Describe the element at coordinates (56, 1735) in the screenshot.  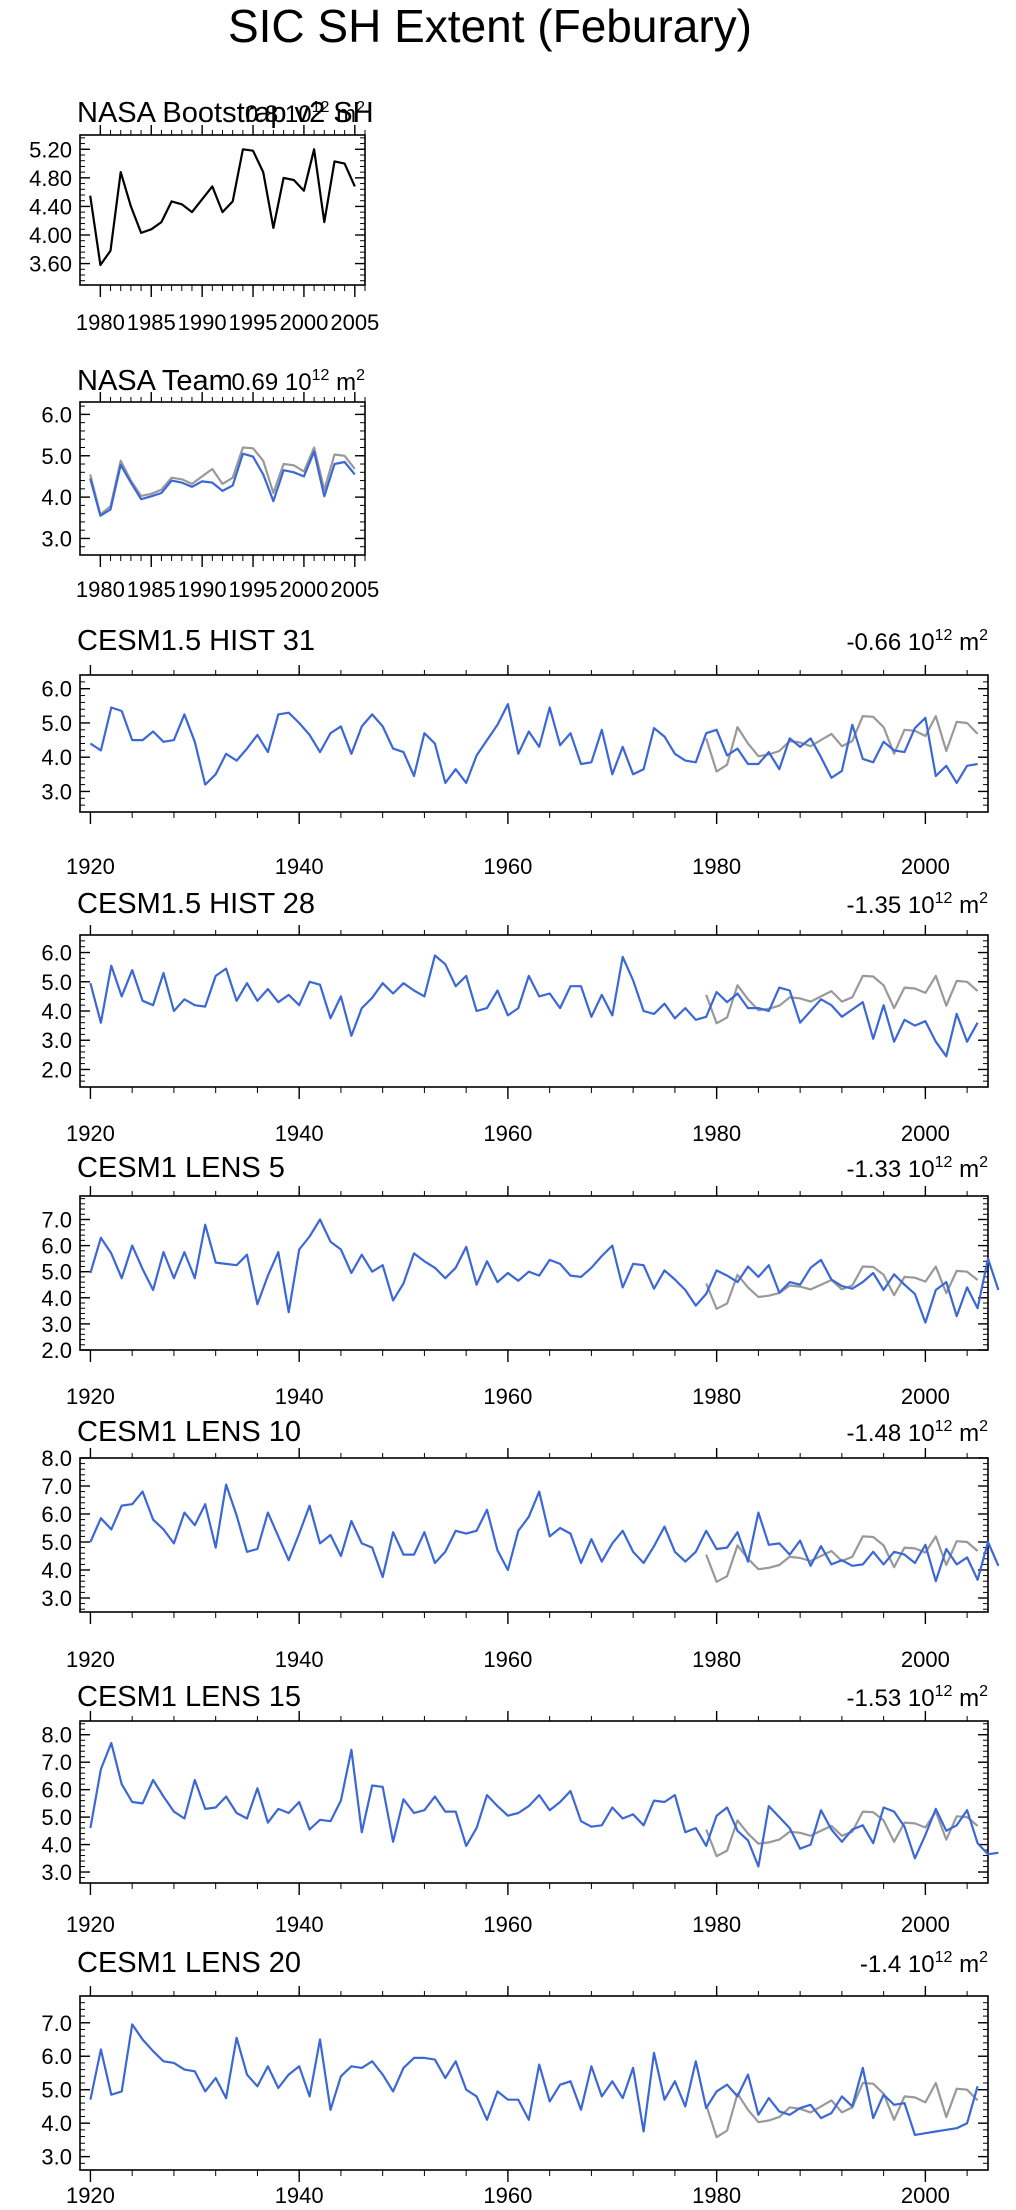
I see `y-tick-label: 8.0` at that location.